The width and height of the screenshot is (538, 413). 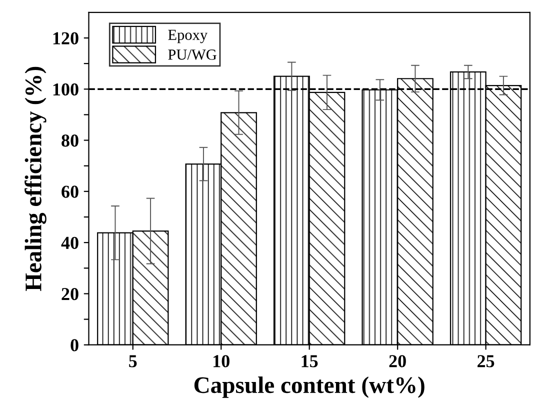 I want to click on x-tick-label: 25, so click(x=486, y=361).